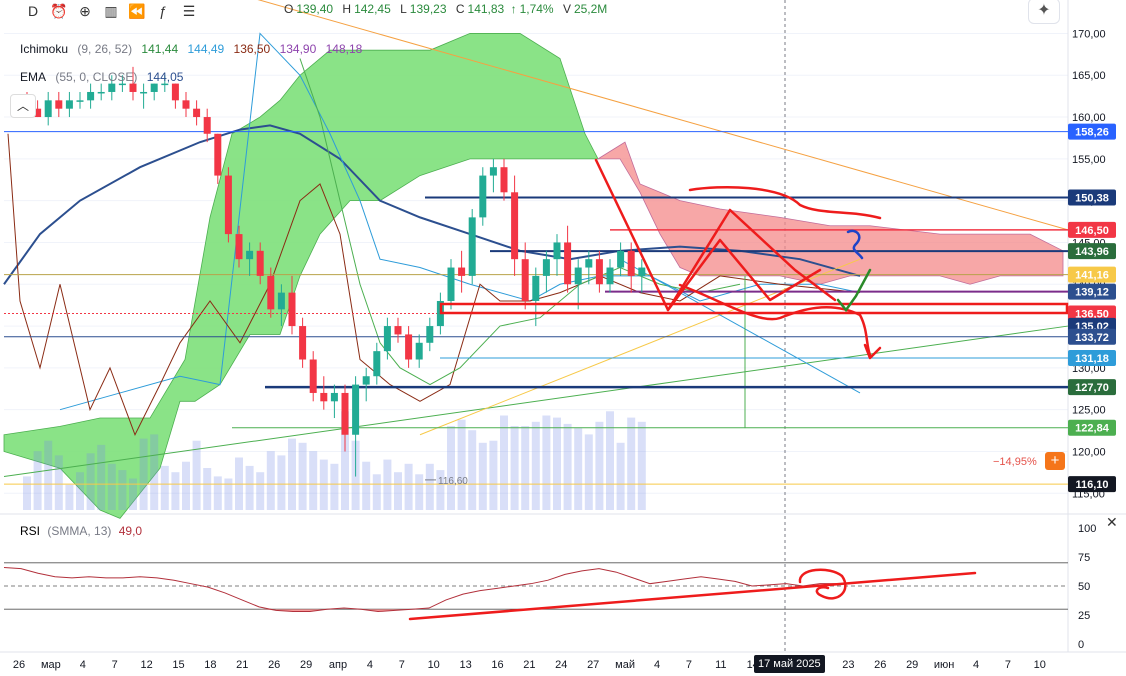 The height and width of the screenshot is (676, 1126). I want to click on time-tick-label: 15, so click(178, 665).